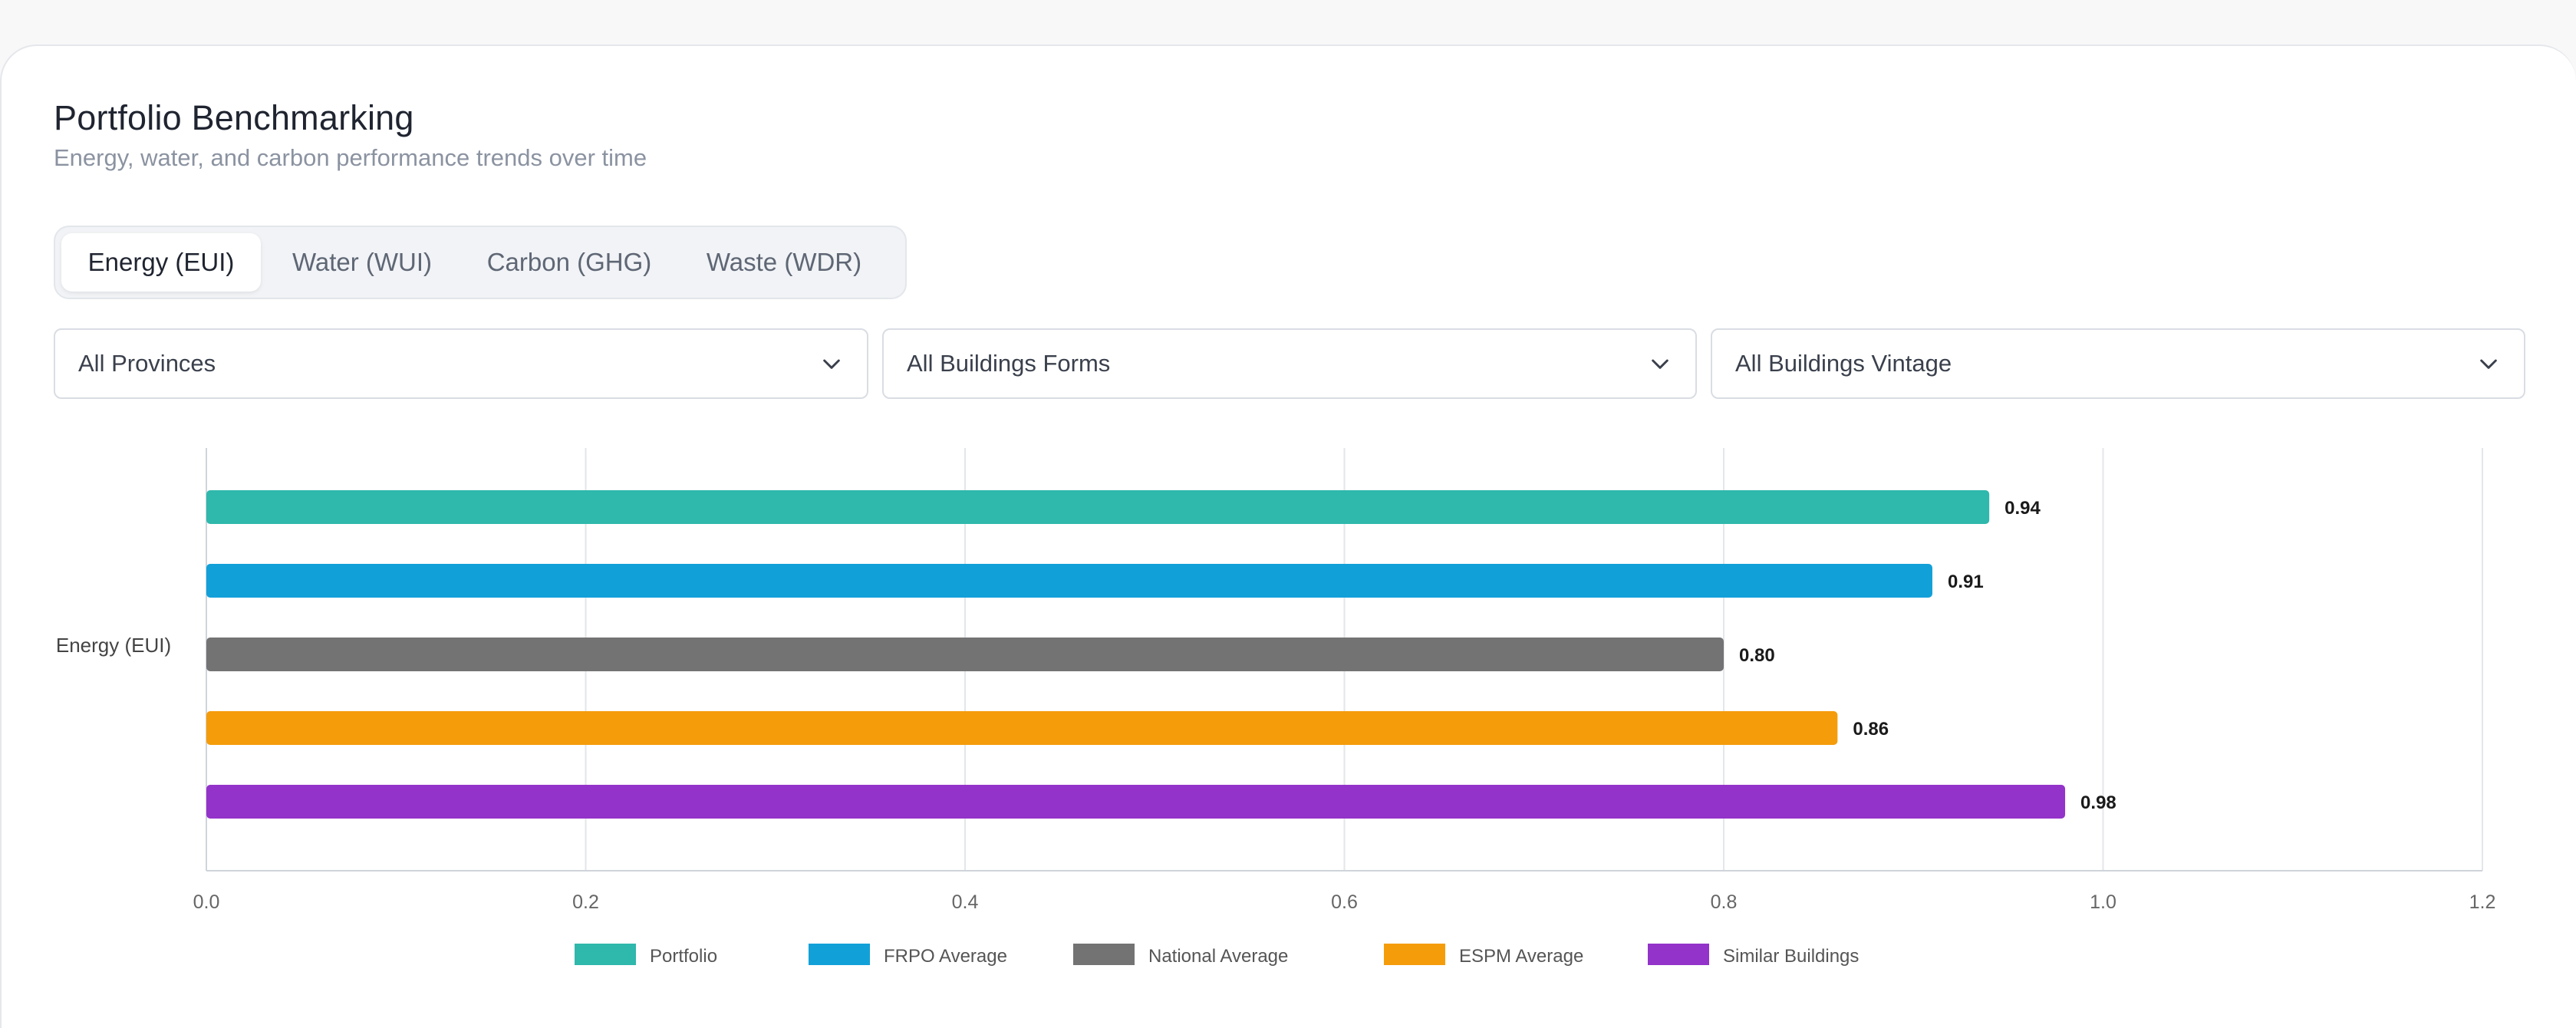 The height and width of the screenshot is (1028, 2576). Describe the element at coordinates (2098, 803) in the screenshot. I see `bar-value-label: 0.98` at that location.